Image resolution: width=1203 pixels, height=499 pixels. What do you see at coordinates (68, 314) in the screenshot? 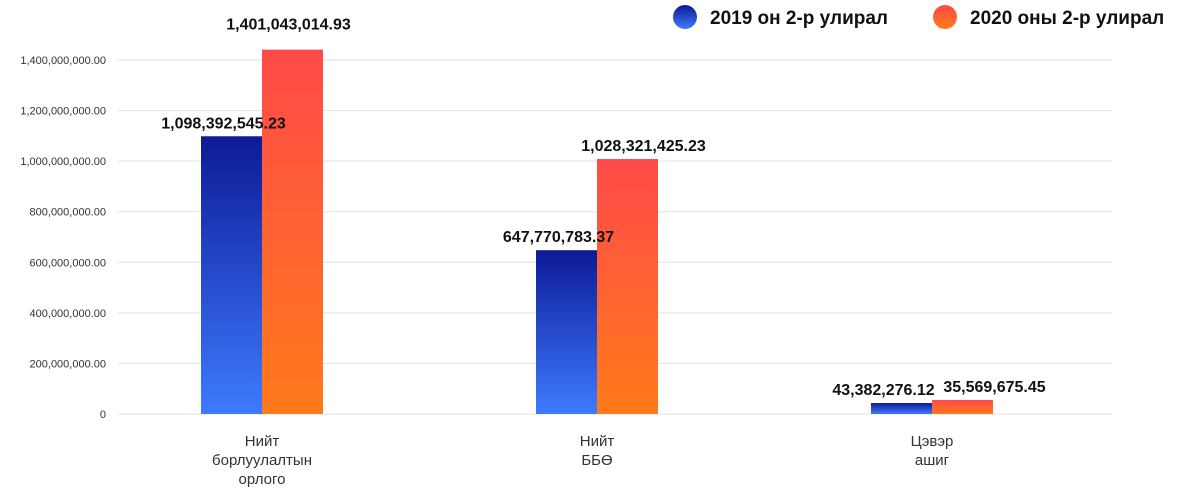
I see `y-tick-label: 400,000,000.00` at bounding box center [68, 314].